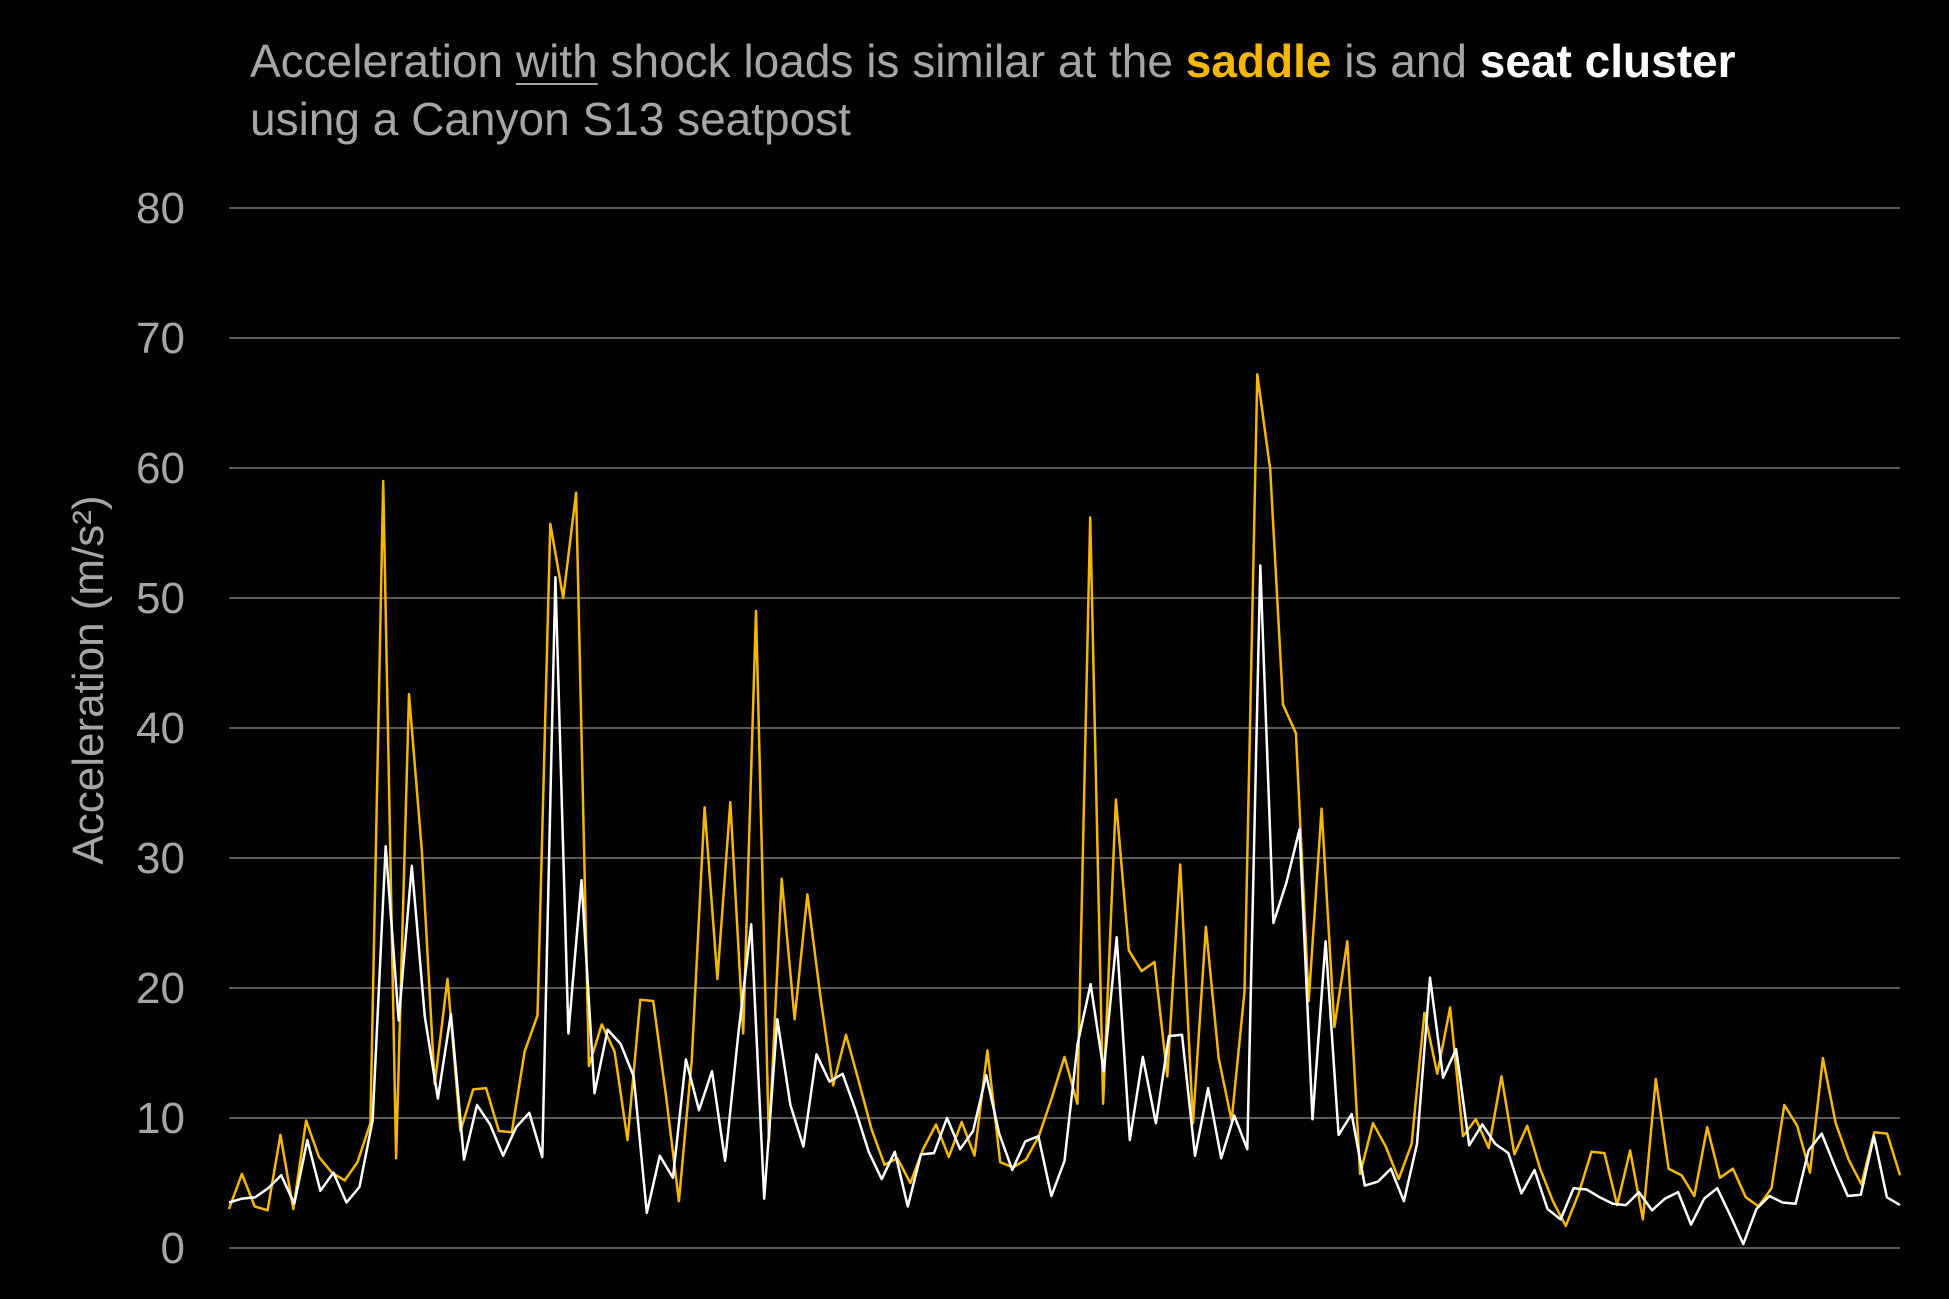 This screenshot has width=1949, height=1299. I want to click on y-axis-ticks: 0 10 20 30 40 50 60 70 80, so click(160, 728).